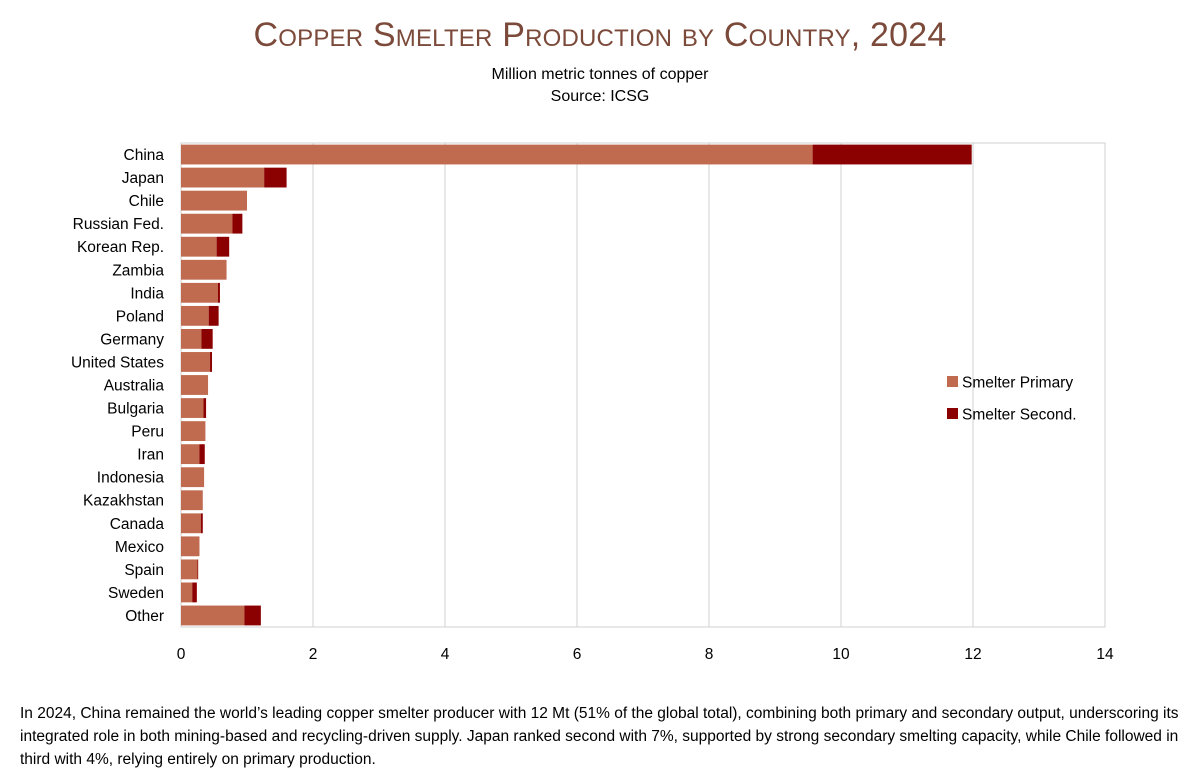  I want to click on x-tick-label: 12, so click(972, 654).